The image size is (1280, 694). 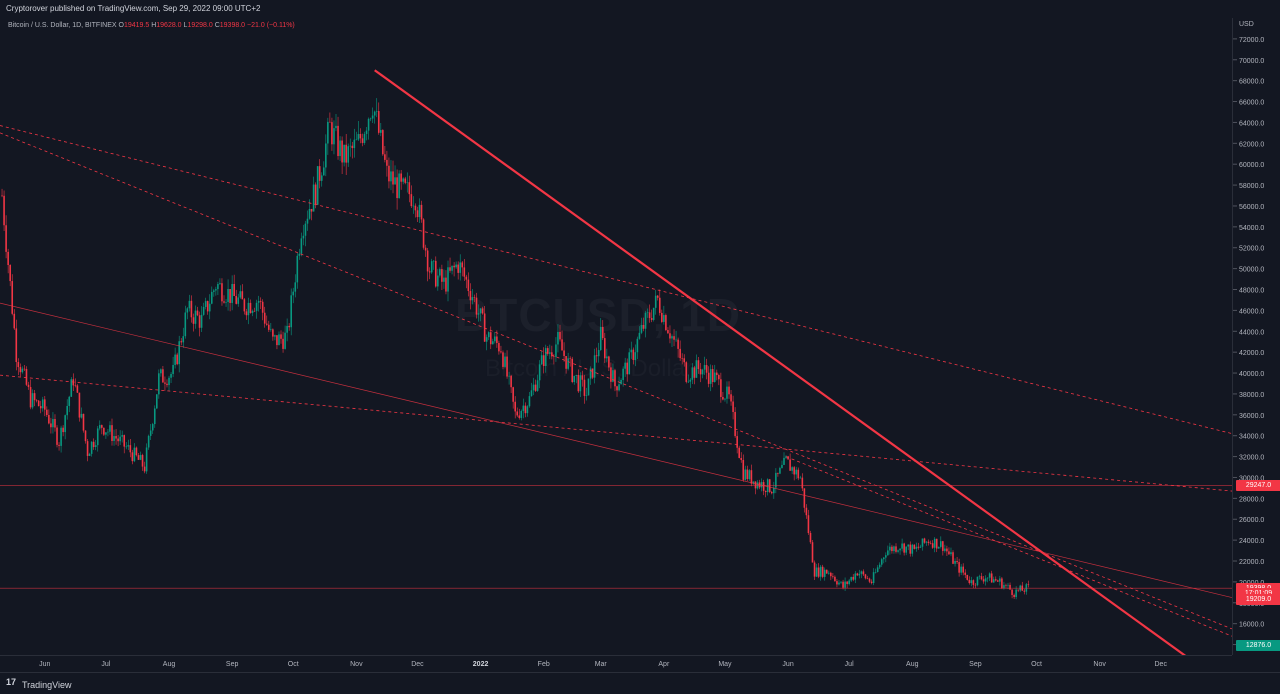 What do you see at coordinates (62, 25) in the screenshot?
I see `symbol-name: Bitcoin / U.S. Dollar, 1D, BITFINEX` at bounding box center [62, 25].